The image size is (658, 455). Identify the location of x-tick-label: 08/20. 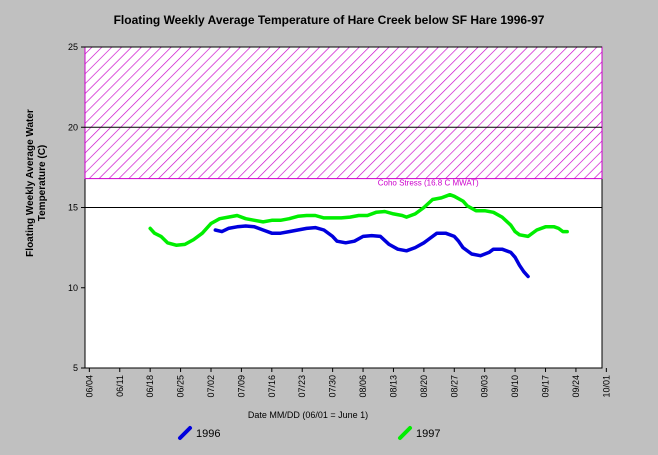
(424, 386).